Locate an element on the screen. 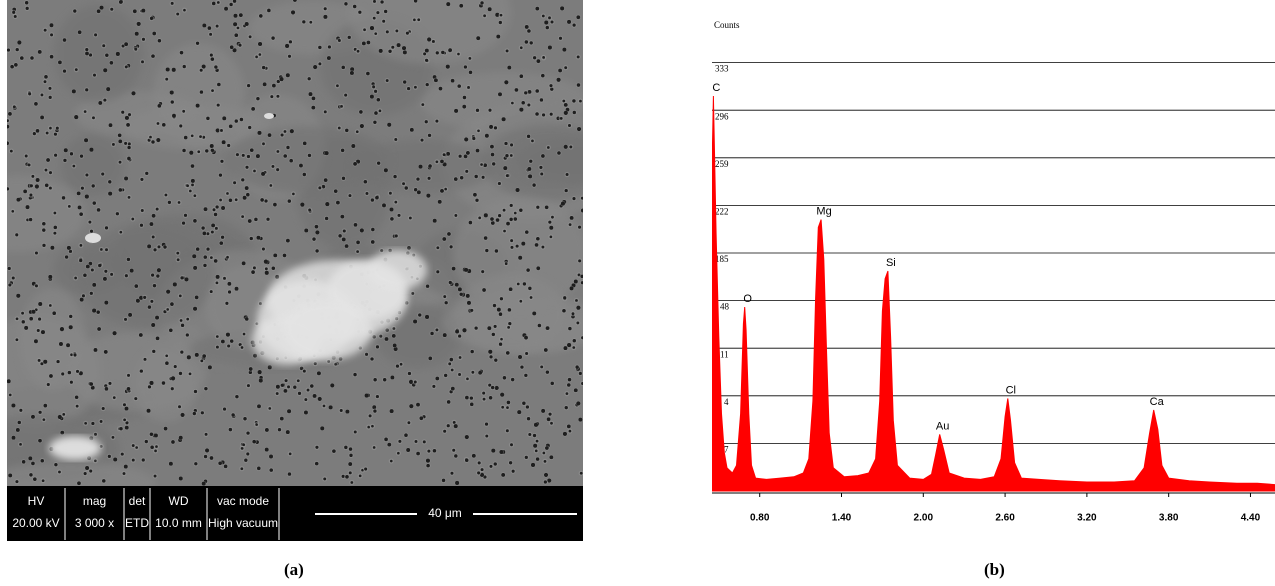 Image resolution: width=1275 pixels, height=586 pixels. sem-particle is located at coordinates (93, 238).